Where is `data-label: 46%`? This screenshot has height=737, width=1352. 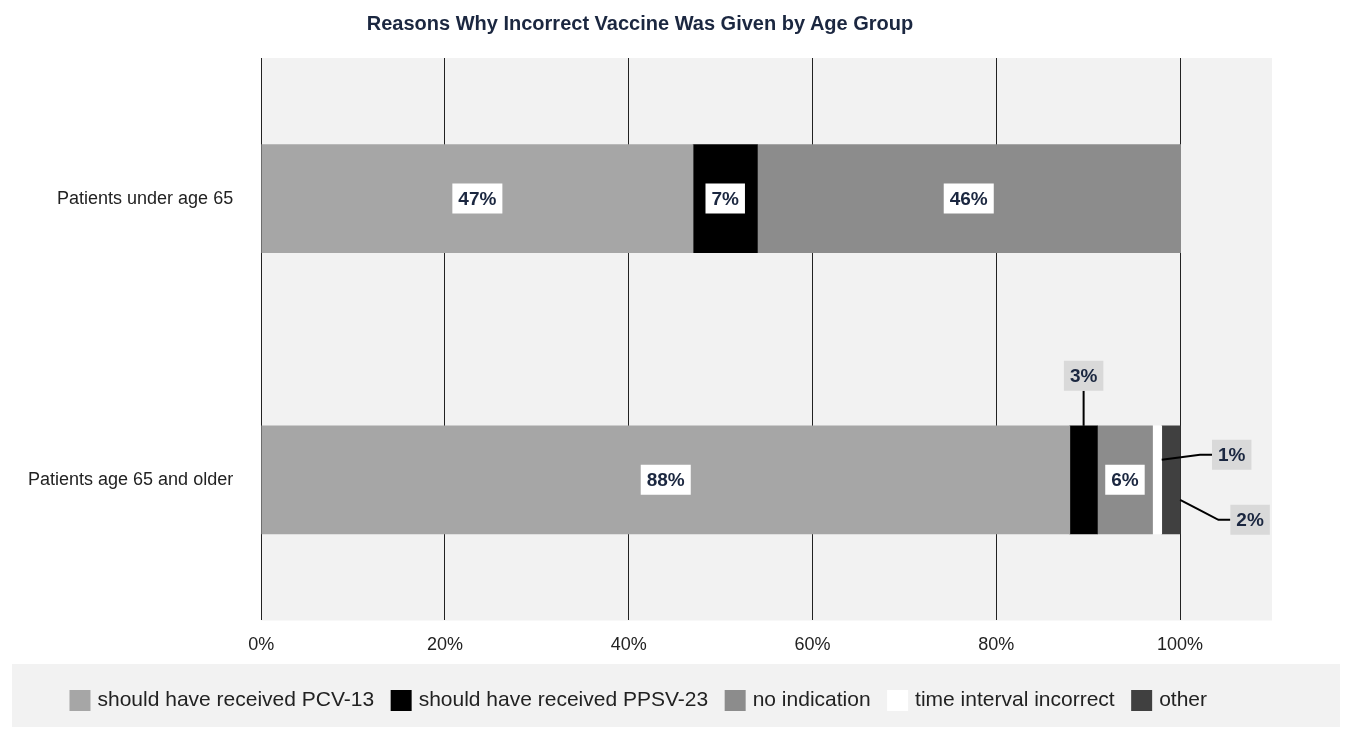
data-label: 46% is located at coordinates (968, 198).